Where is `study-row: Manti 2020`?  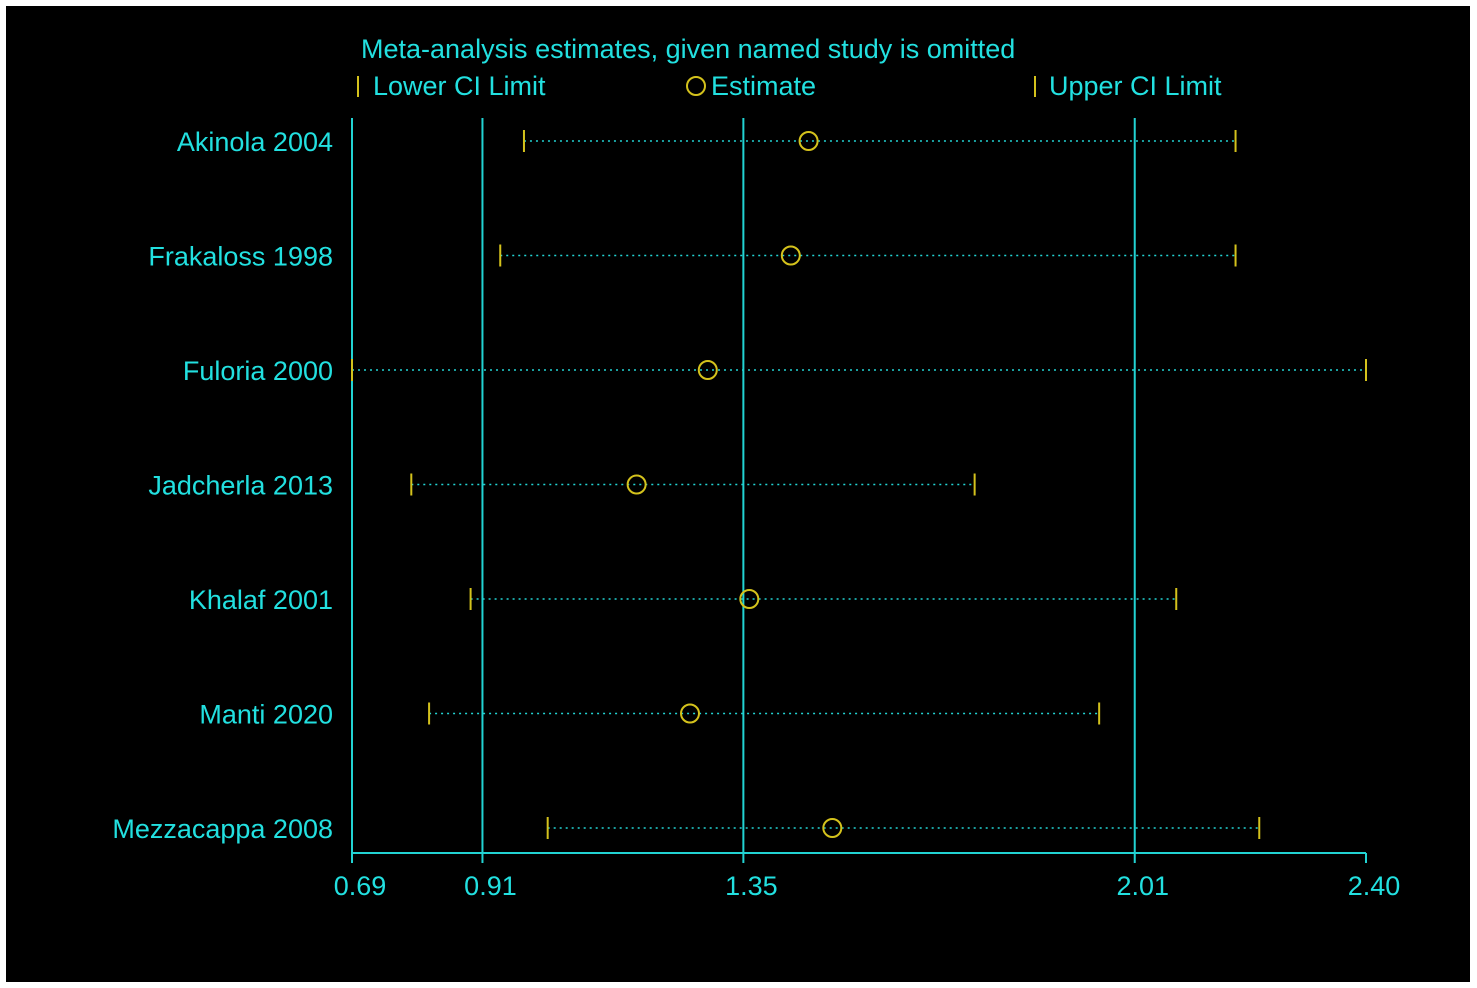
study-row: Manti 2020 is located at coordinates (650, 715).